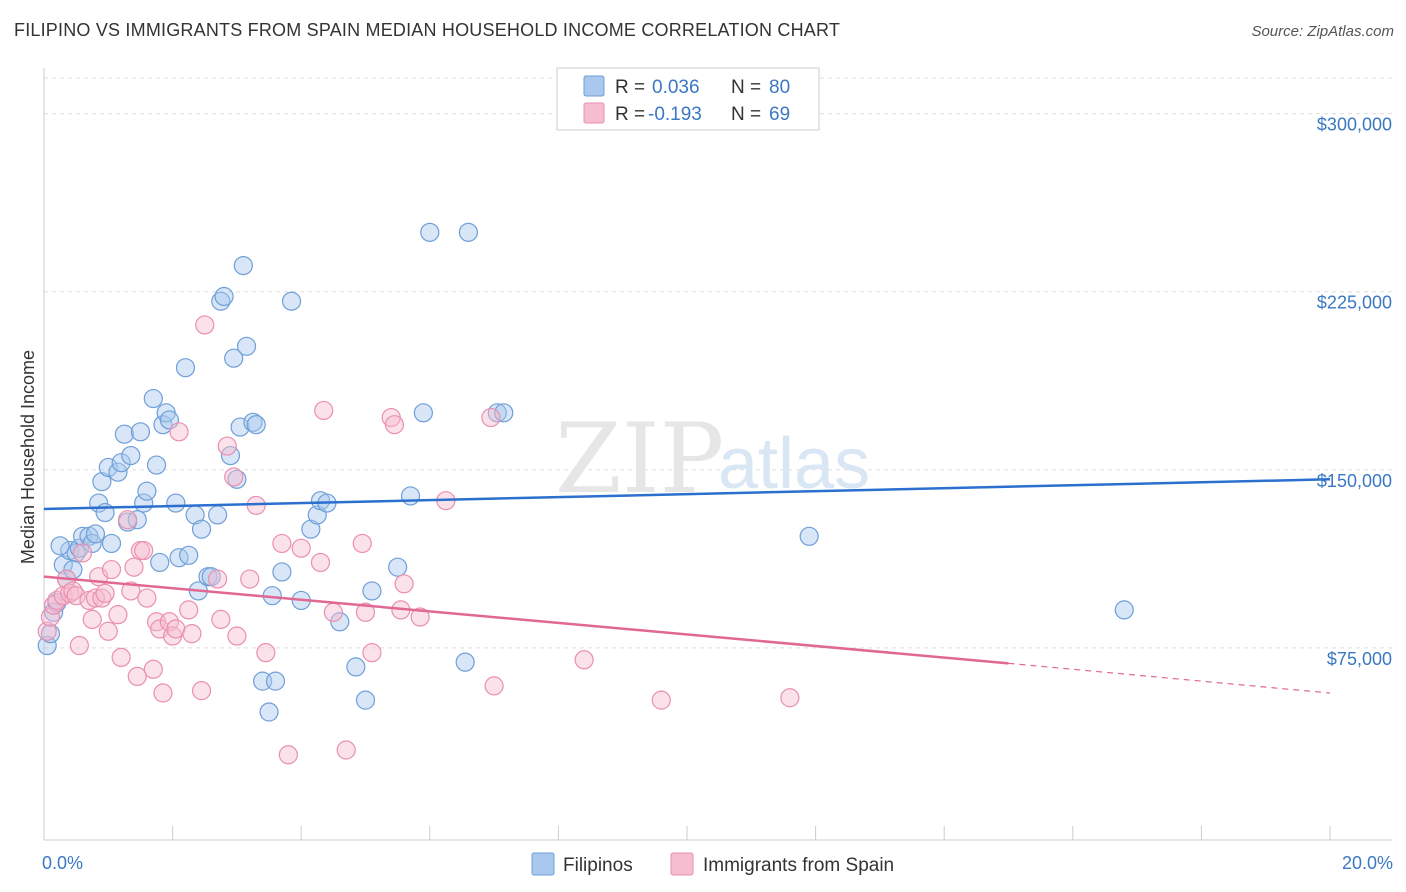 This screenshot has height=892, width=1406. Describe the element at coordinates (682, 864) in the screenshot. I see `series-legend-swatch-spain` at that location.